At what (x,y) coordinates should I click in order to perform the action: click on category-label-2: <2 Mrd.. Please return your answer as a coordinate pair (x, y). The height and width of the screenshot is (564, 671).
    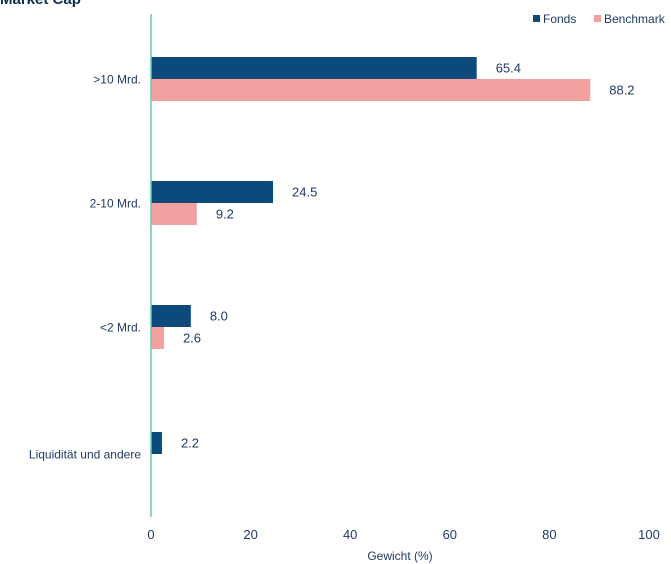
    Looking at the image, I should click on (120, 328).